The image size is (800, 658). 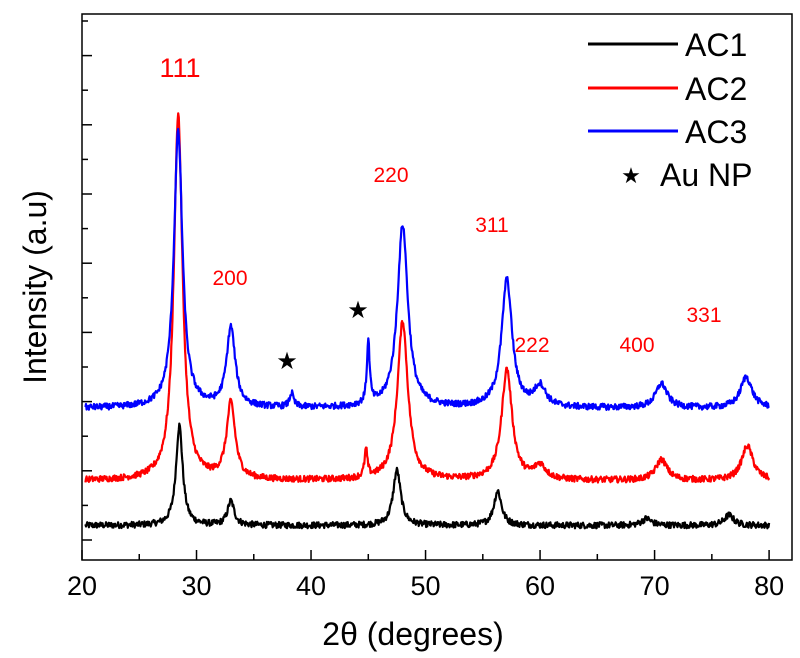 What do you see at coordinates (716, 89) in the screenshot?
I see `legend-label-ac2: AC2` at bounding box center [716, 89].